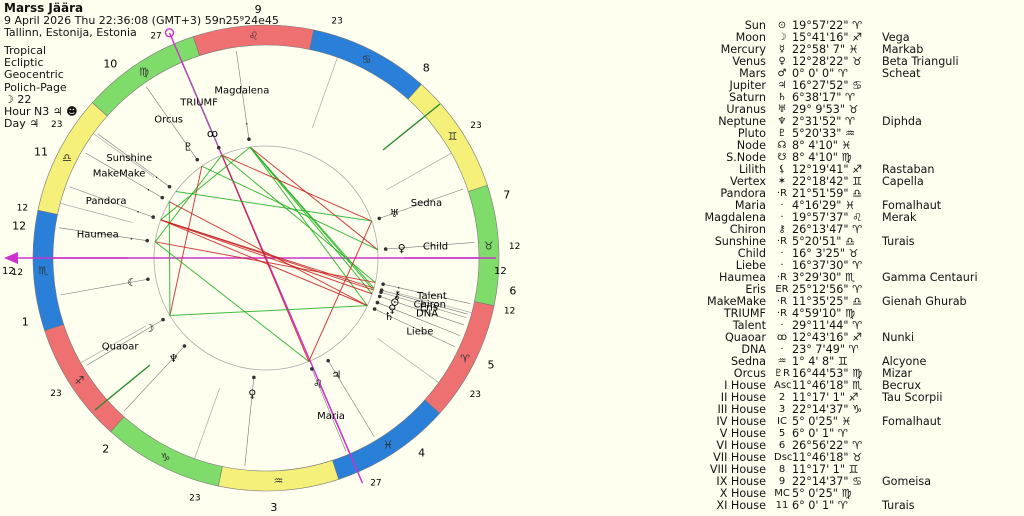 This screenshot has height=516, width=1024. Describe the element at coordinates (827, 301) in the screenshot. I see `position-degree: 11°35'25" ♎` at that location.